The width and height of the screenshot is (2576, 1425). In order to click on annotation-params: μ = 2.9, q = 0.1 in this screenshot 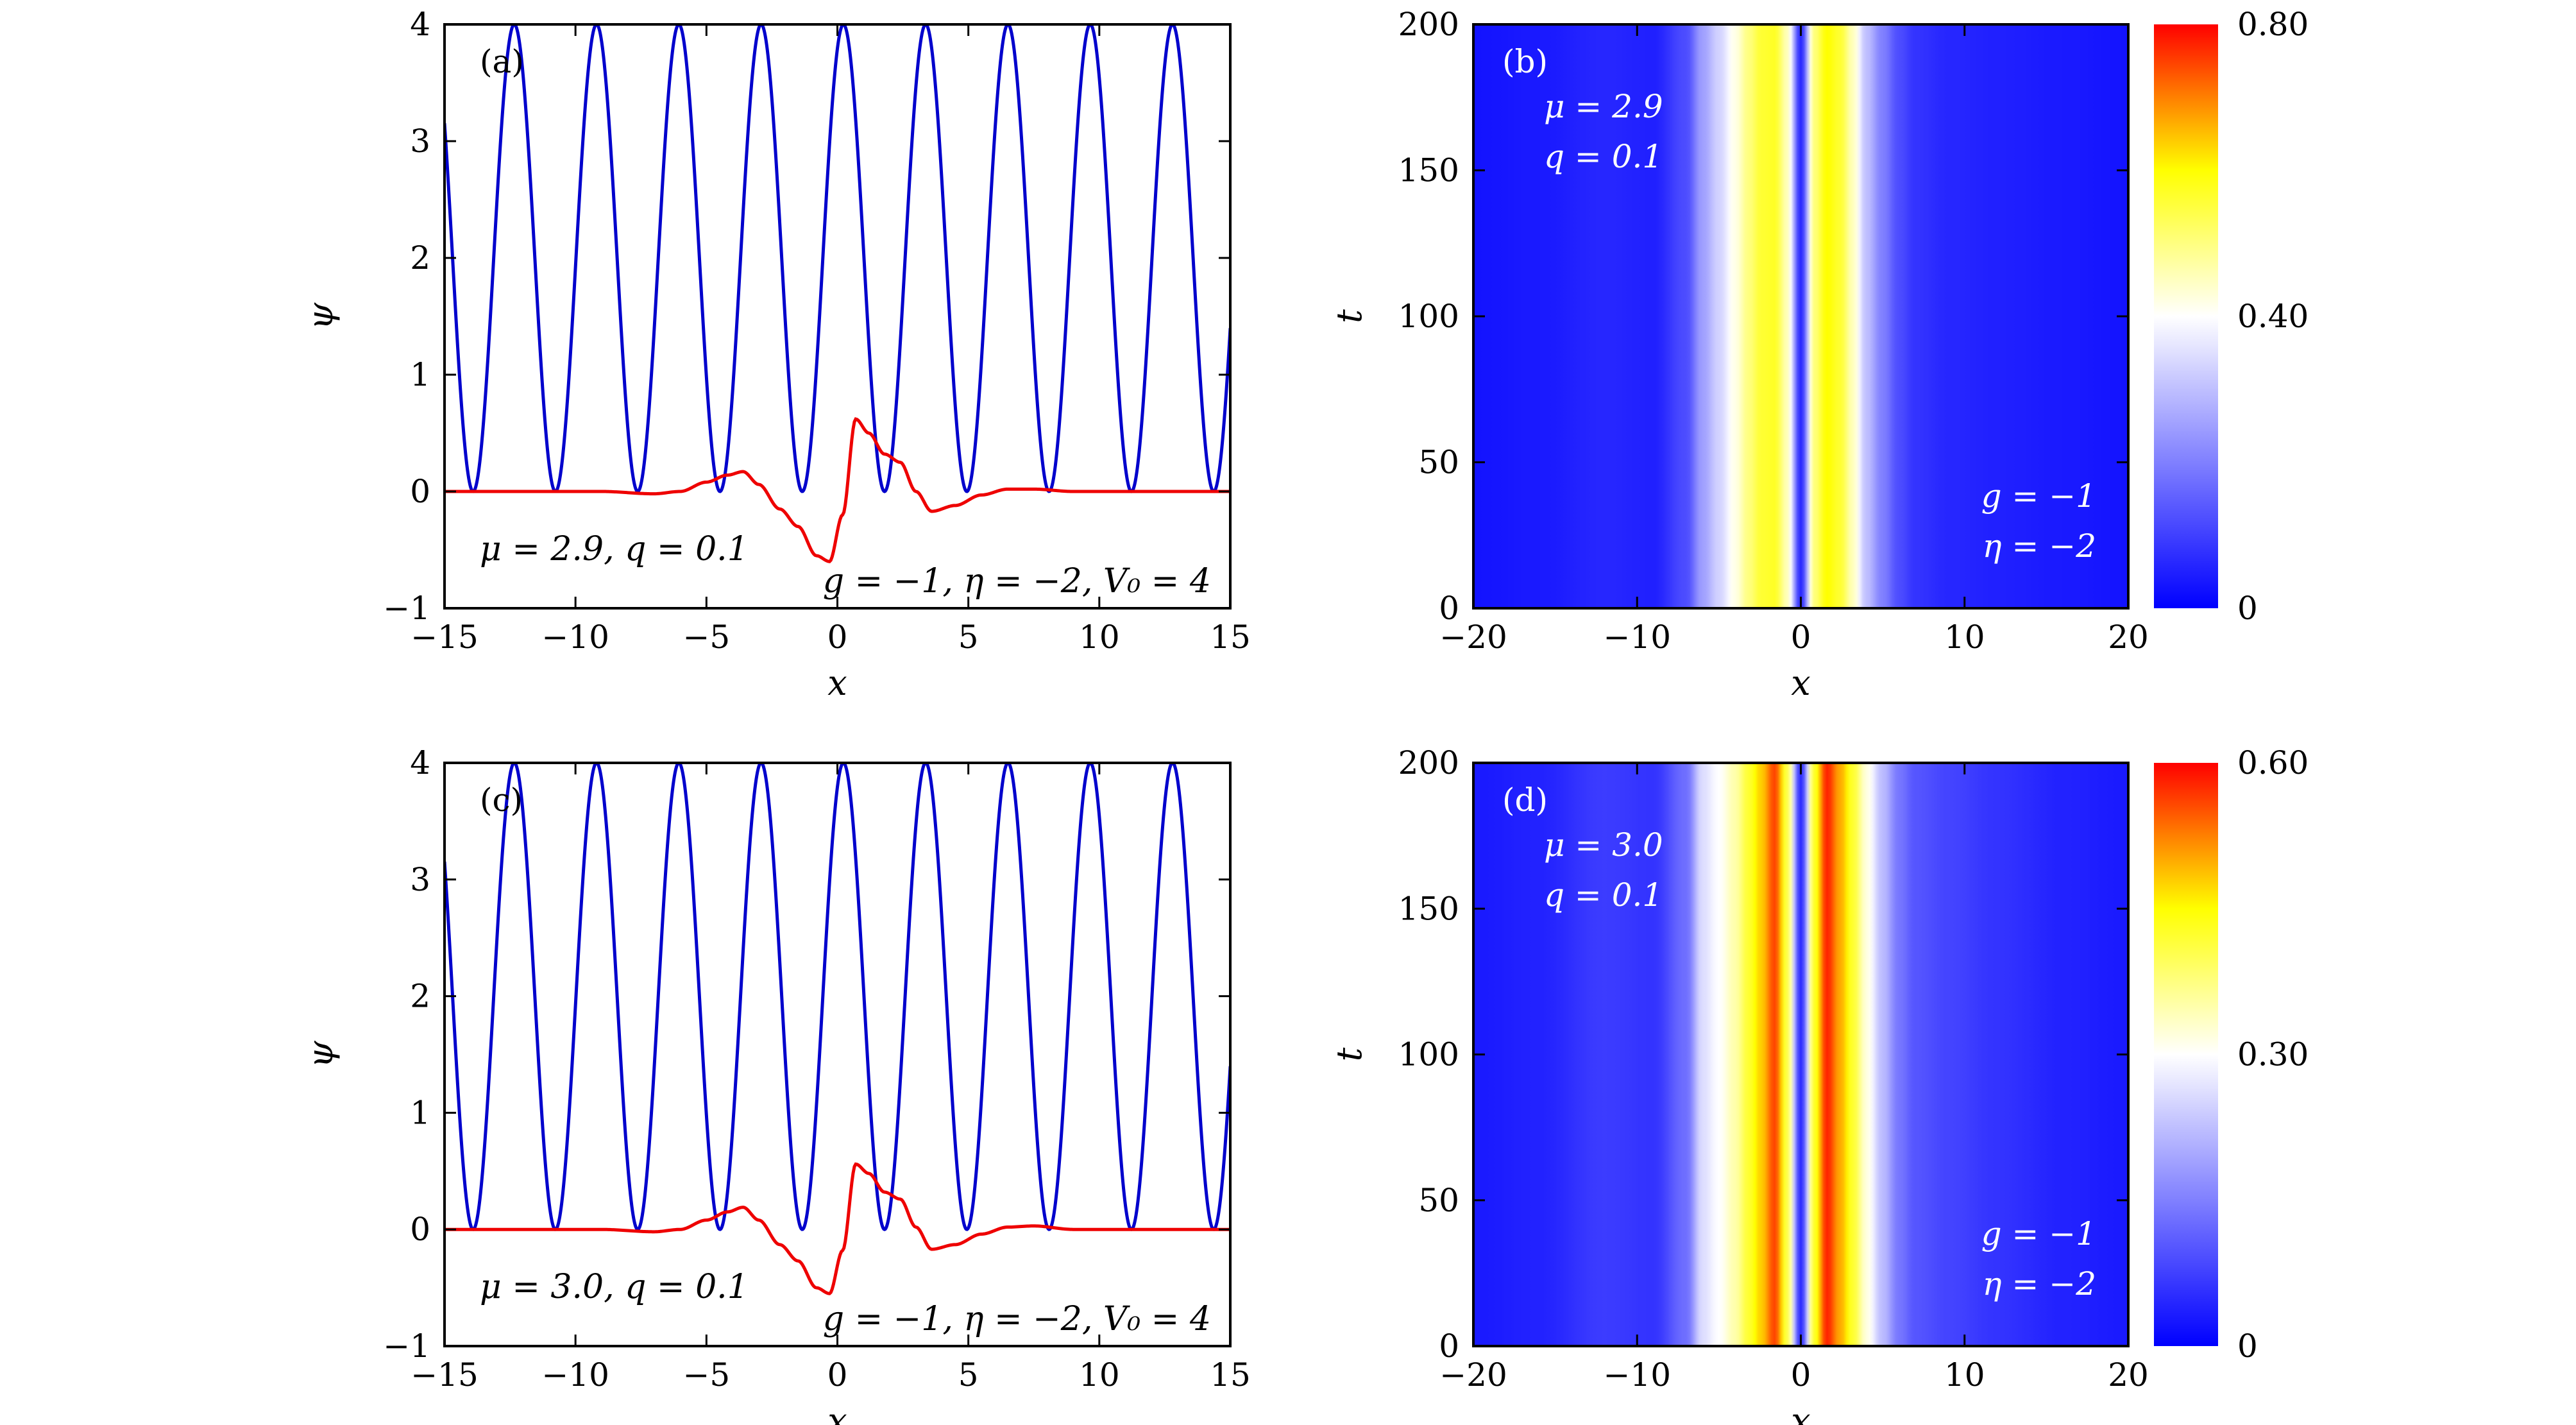, I will do `click(614, 549)`.